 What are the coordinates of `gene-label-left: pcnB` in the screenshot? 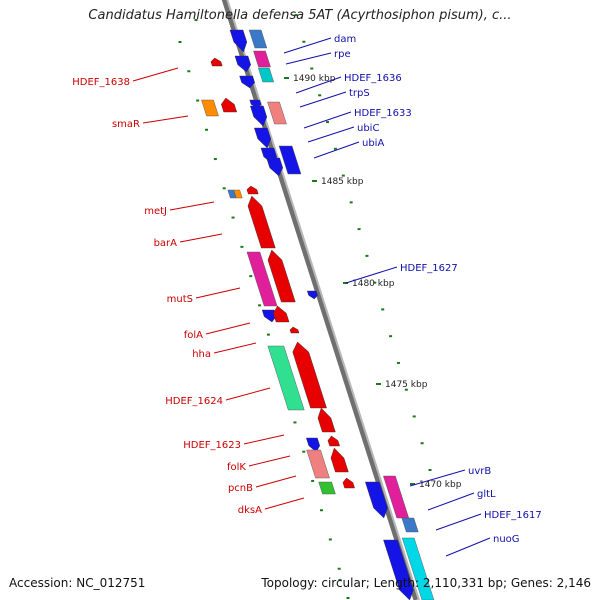 It's located at (240, 488).